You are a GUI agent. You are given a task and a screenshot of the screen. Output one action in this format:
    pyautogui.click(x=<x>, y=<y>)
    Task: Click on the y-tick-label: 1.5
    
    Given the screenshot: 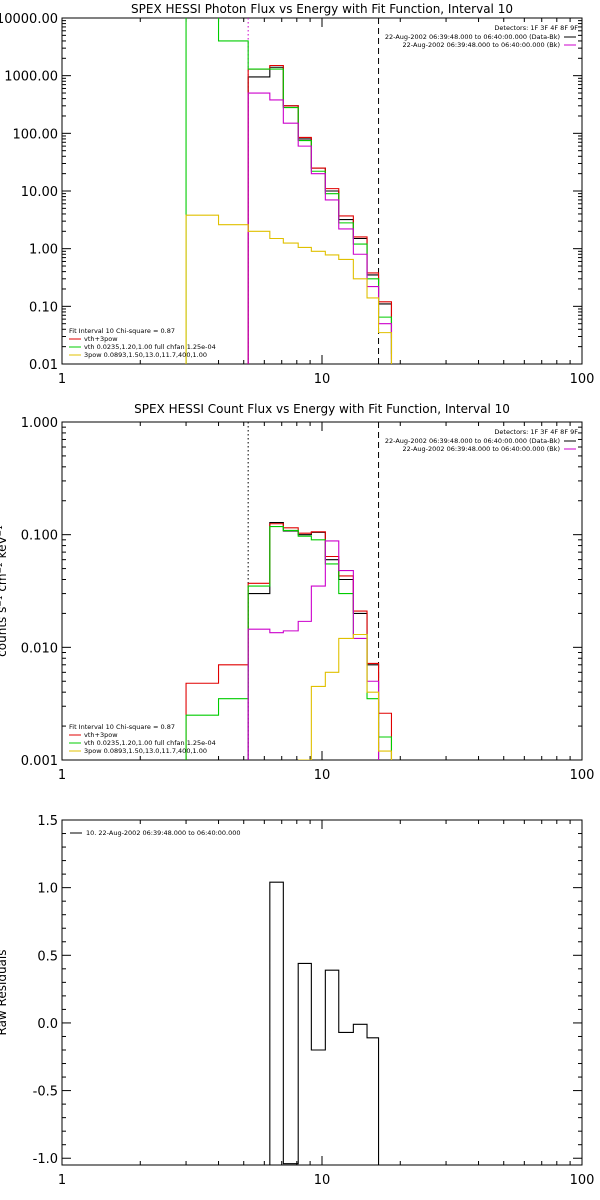 What is the action you would take?
    pyautogui.click(x=47, y=821)
    